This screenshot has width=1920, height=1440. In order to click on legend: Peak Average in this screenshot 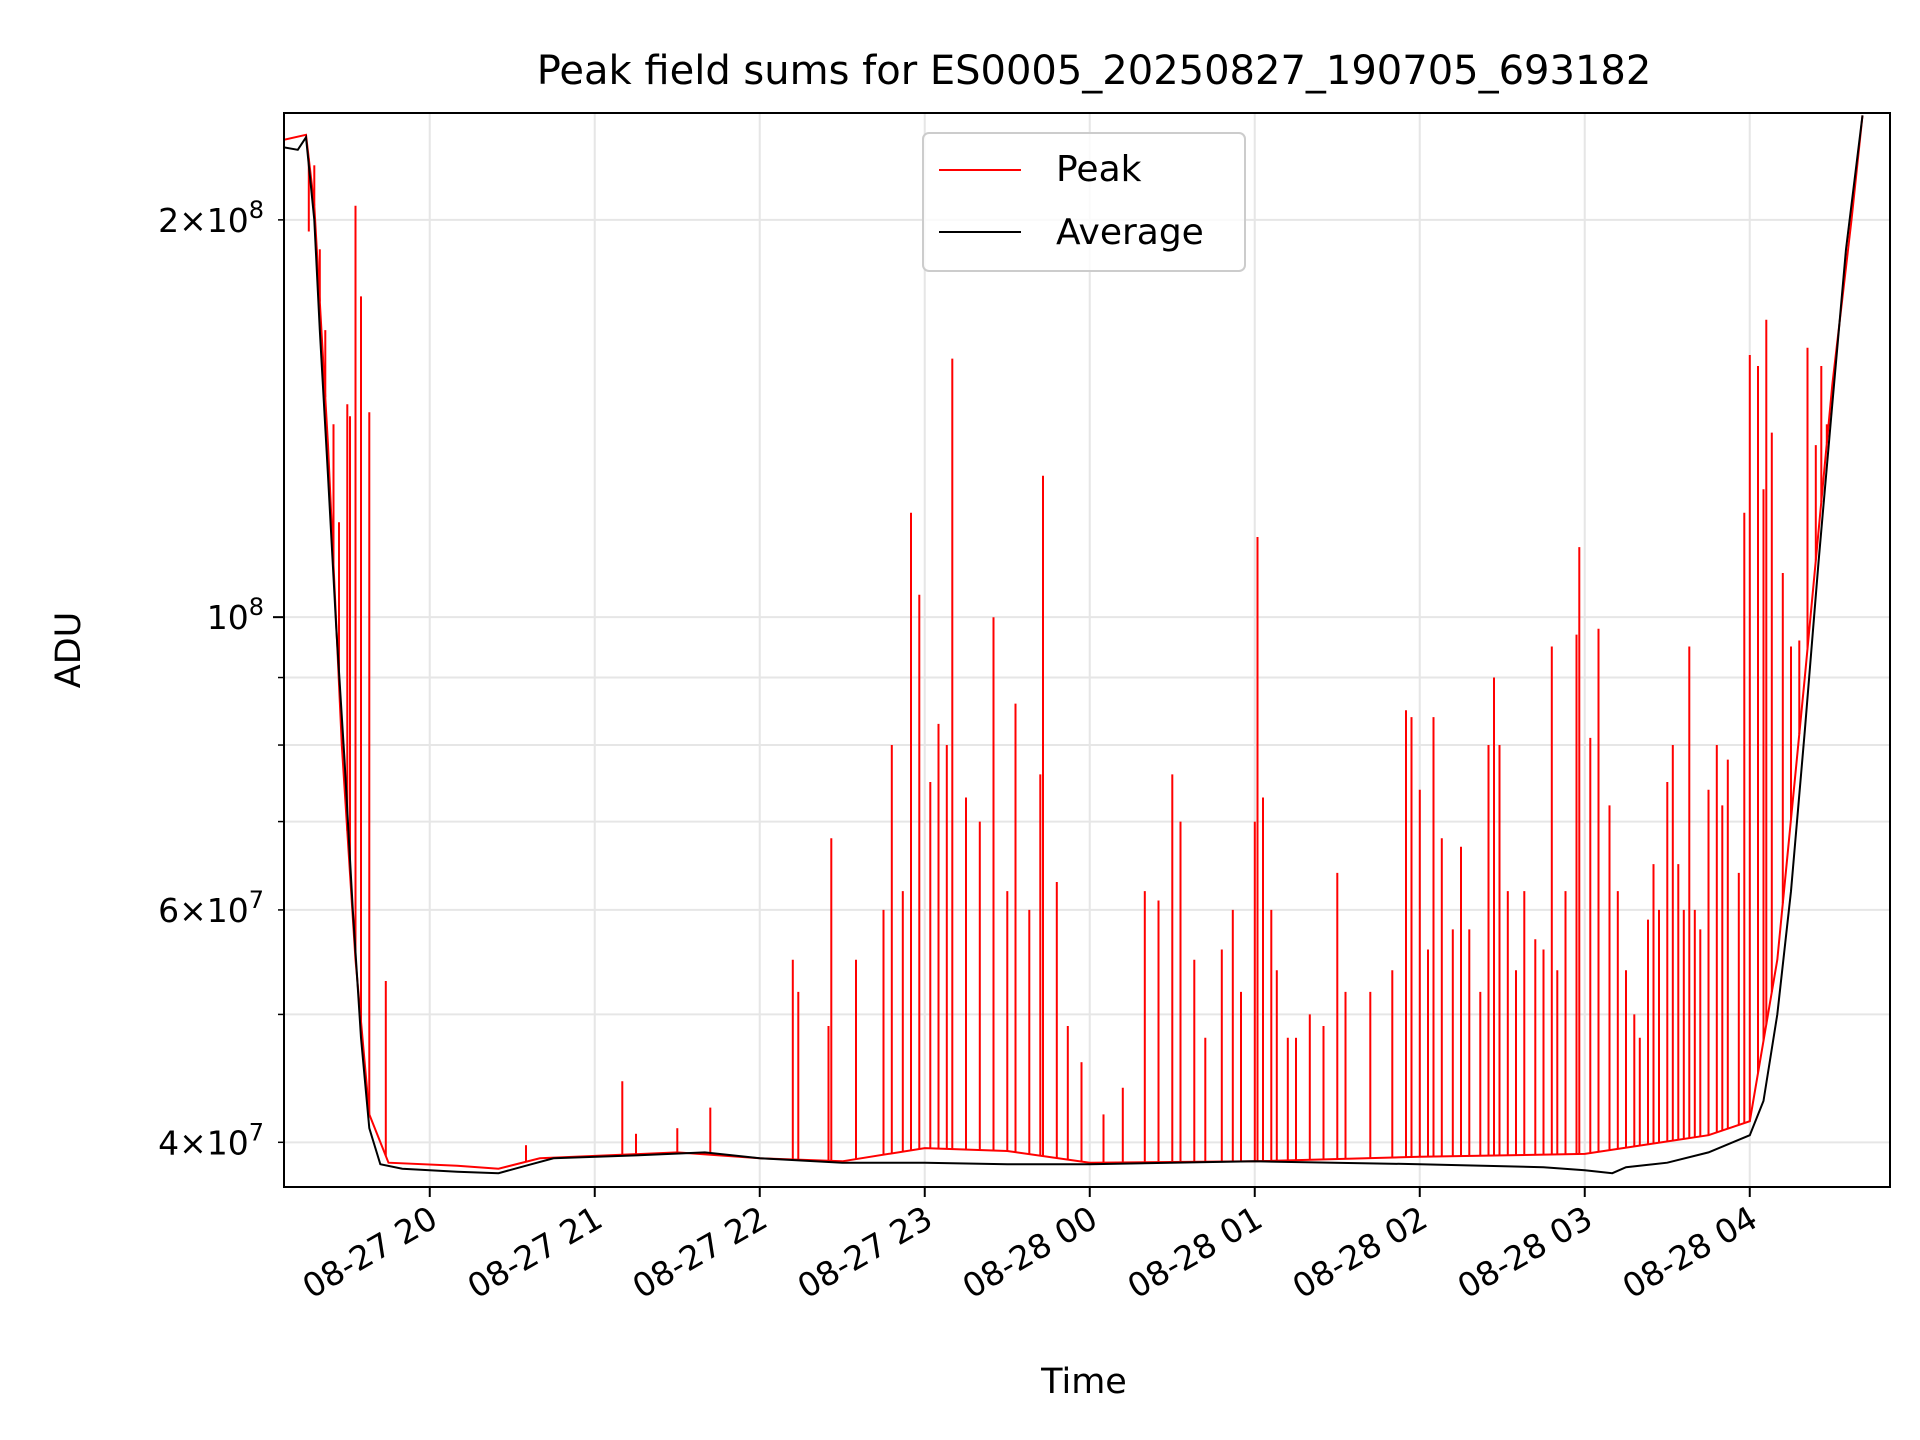, I will do `click(1084, 202)`.